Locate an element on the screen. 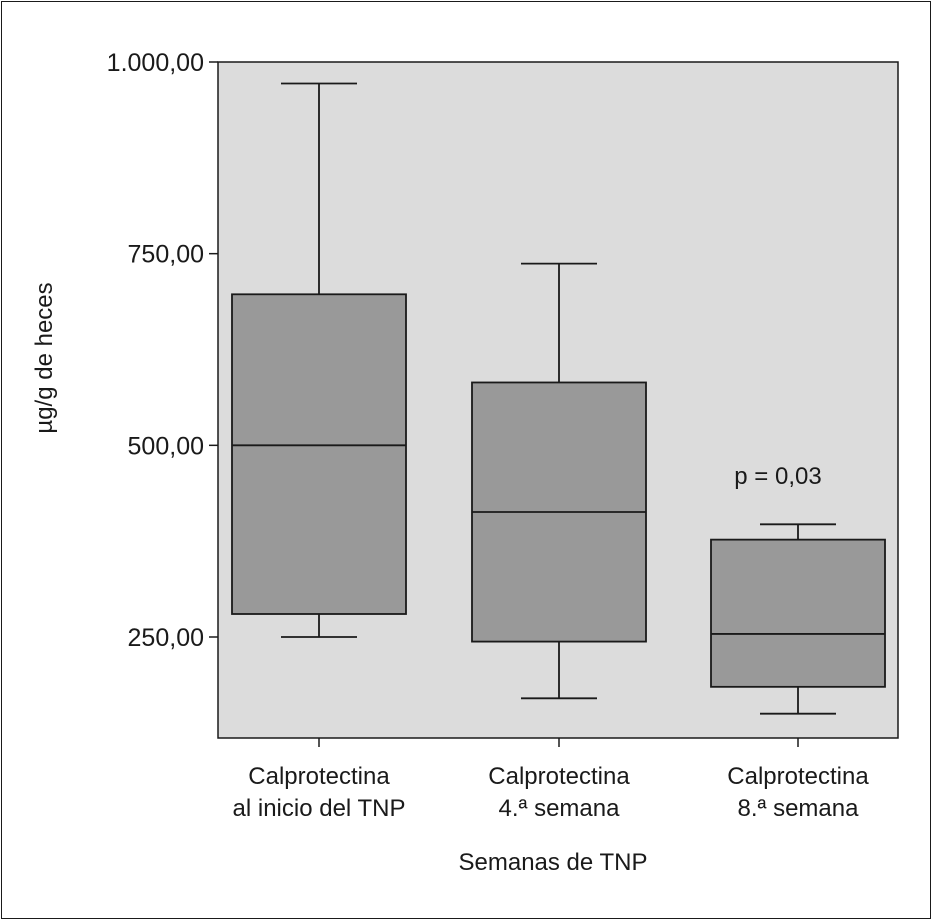 The width and height of the screenshot is (934, 922). x-axis-label: Semanas de TNP is located at coordinates (553, 862).